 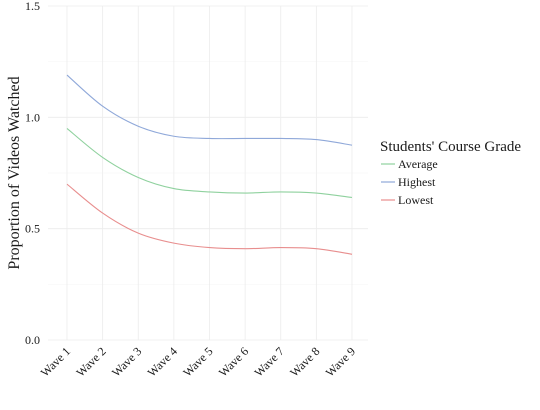 What do you see at coordinates (417, 182) in the screenshot?
I see `legend-label: Highest` at bounding box center [417, 182].